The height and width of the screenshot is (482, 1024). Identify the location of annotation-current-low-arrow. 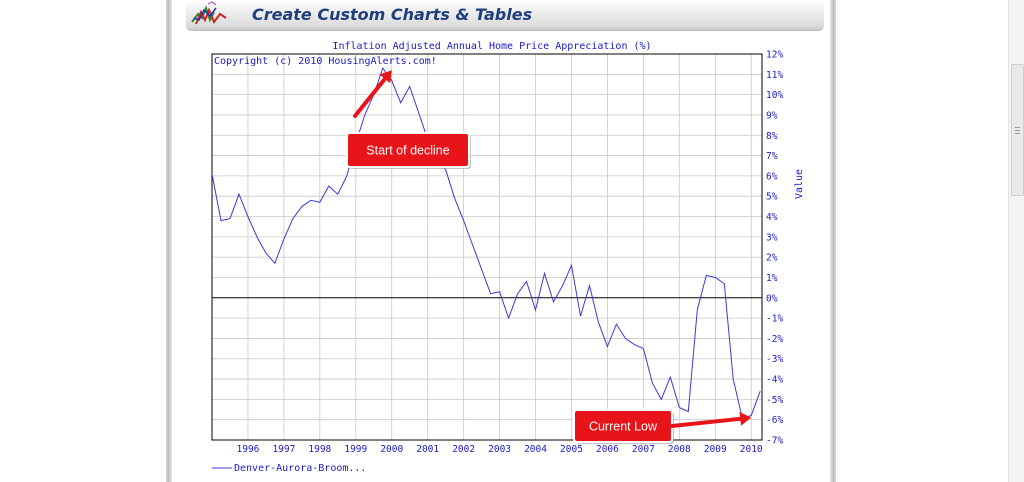
(706, 422).